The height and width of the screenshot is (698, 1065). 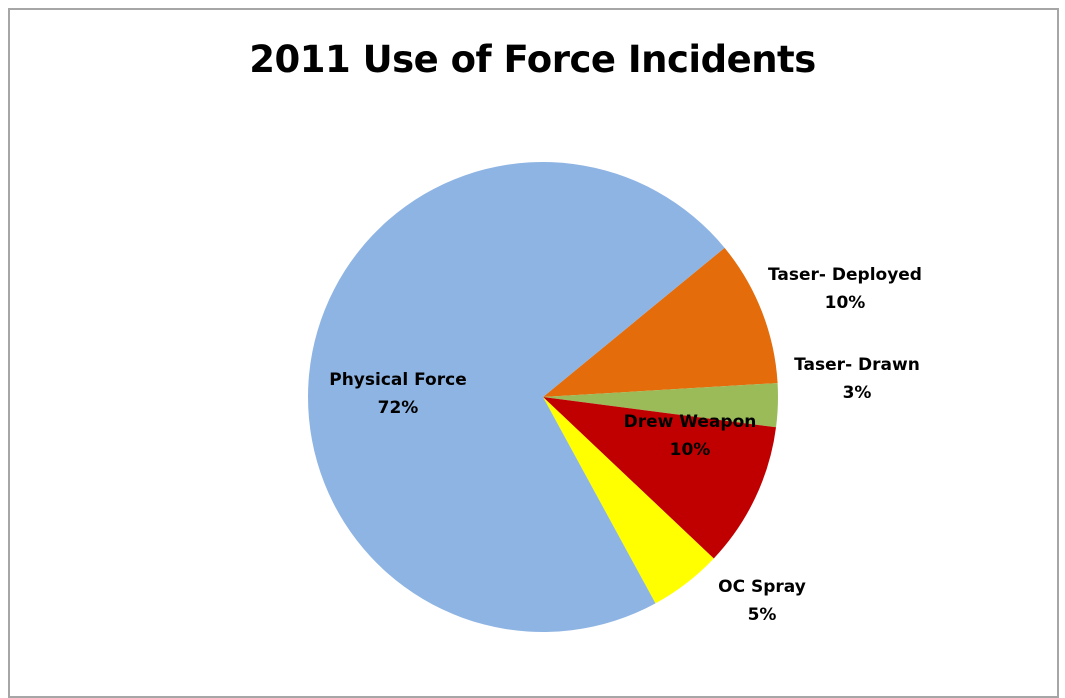 I want to click on pie-slice-oc-spray, so click(x=628, y=500).